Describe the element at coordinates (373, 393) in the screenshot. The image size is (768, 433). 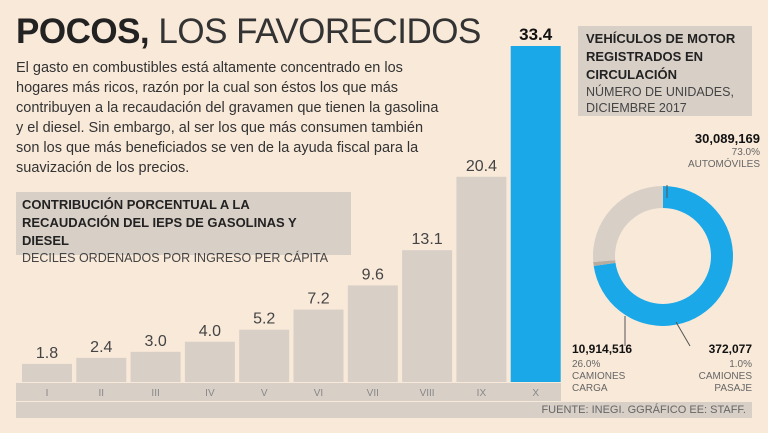
I see `tick-label-VII: VII` at that location.